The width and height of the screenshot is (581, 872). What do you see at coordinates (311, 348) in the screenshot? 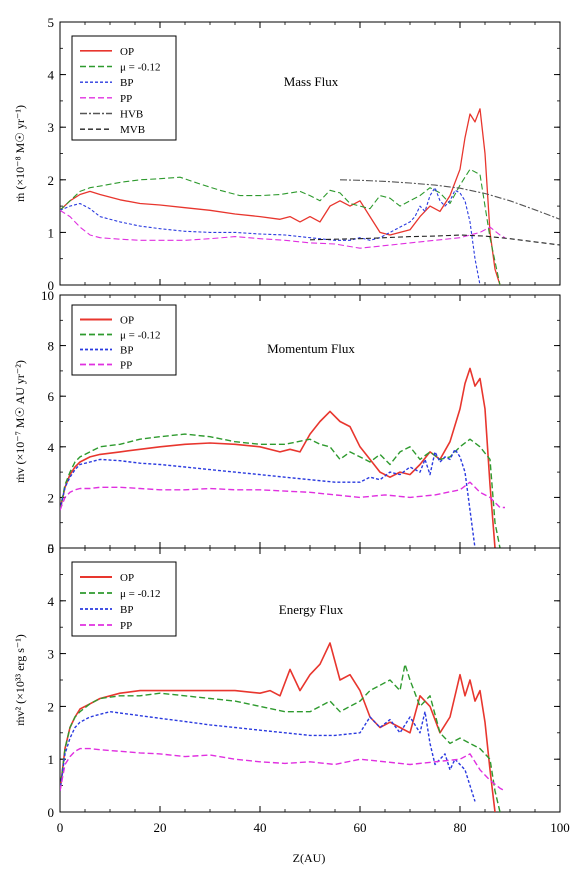
I see `panel-title: Momentum Flux` at bounding box center [311, 348].